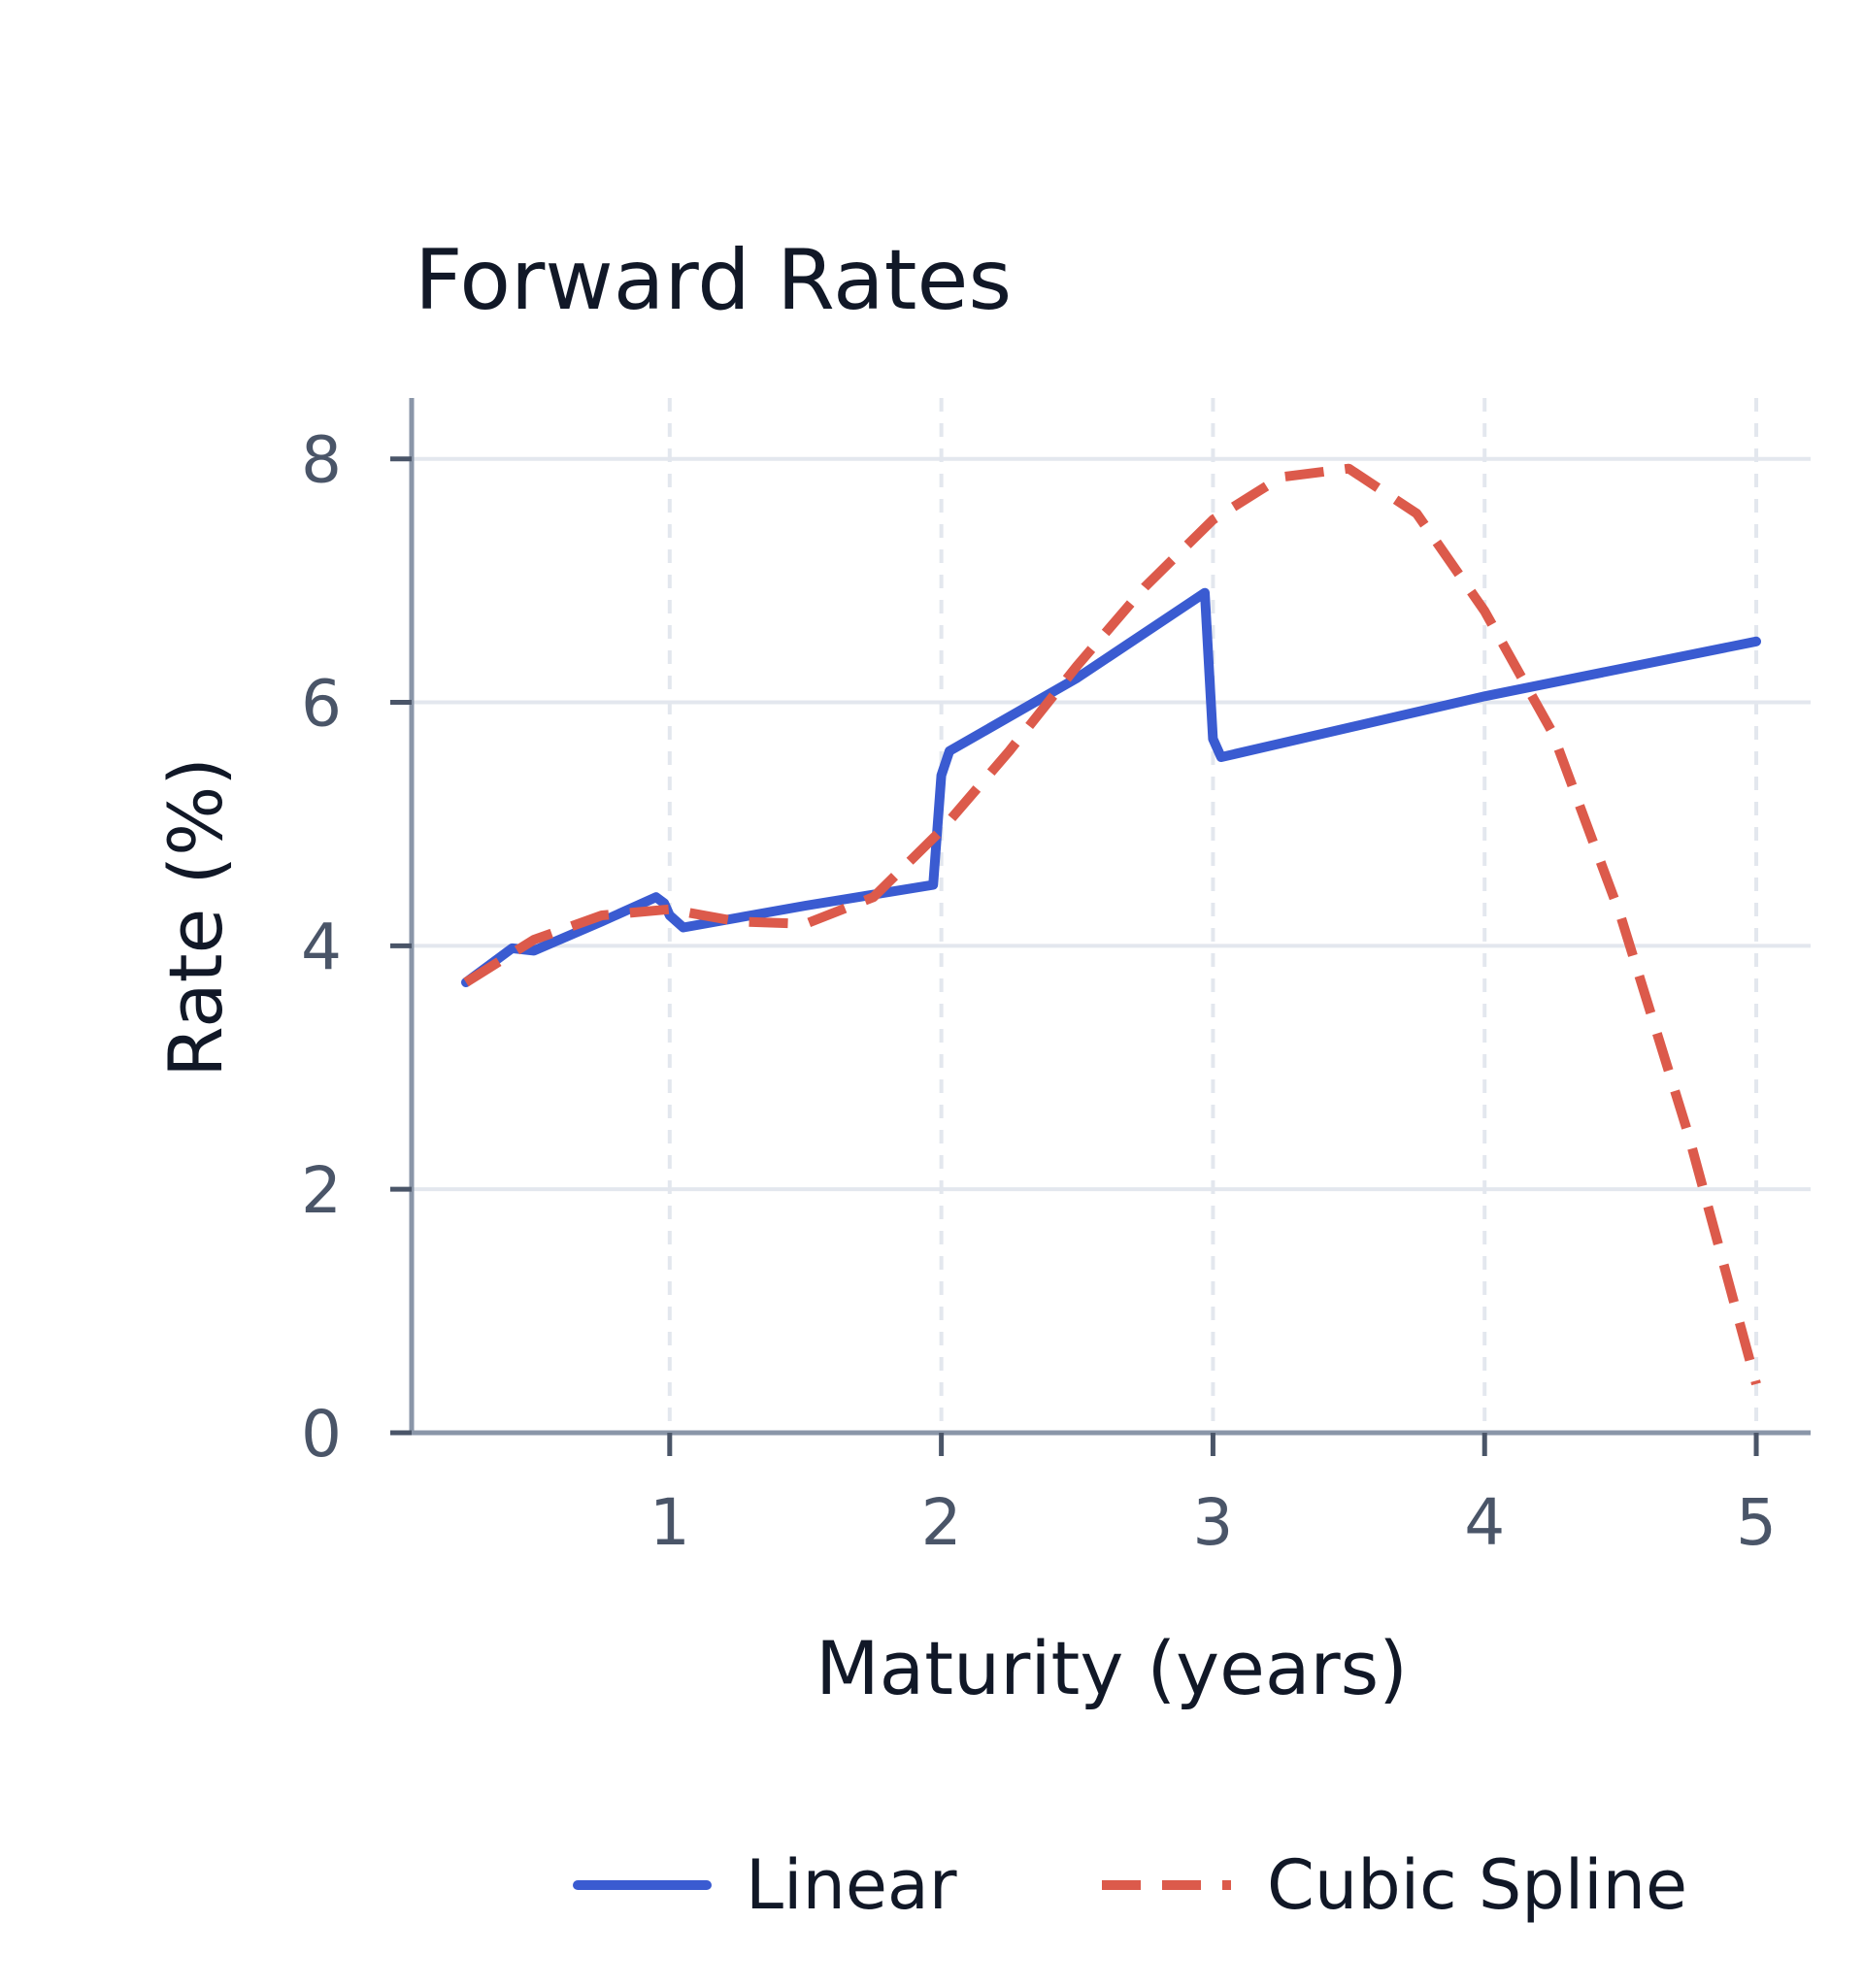  I want to click on series-line-linear, so click(1111, 787).